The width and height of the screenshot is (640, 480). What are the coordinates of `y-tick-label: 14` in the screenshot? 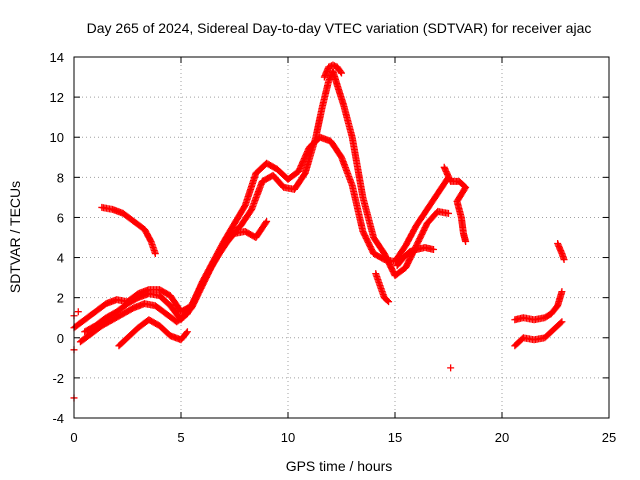 It's located at (57, 57).